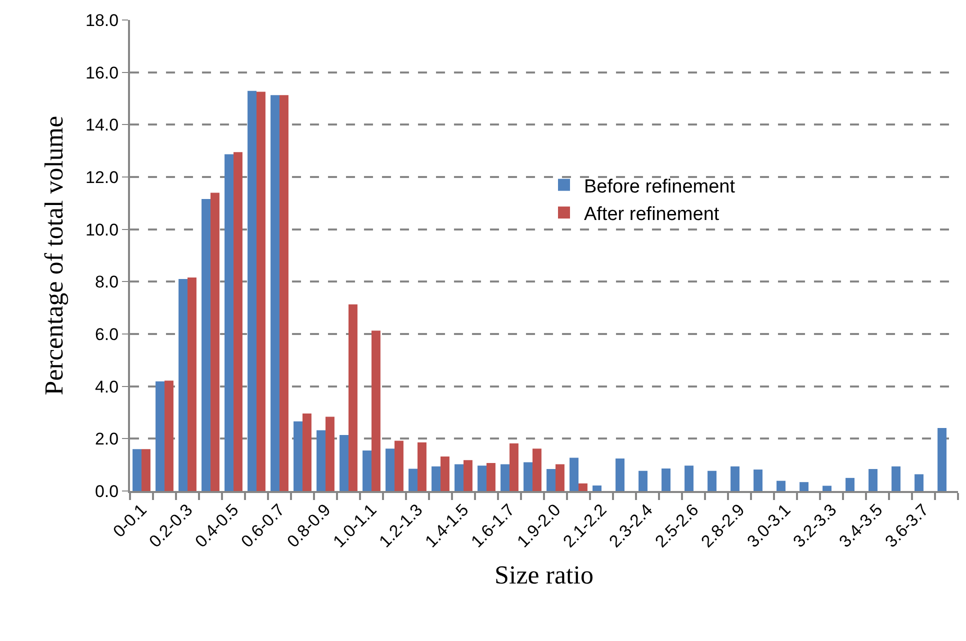  Describe the element at coordinates (102, 125) in the screenshot. I see `y-tick-label: 14.0` at that location.